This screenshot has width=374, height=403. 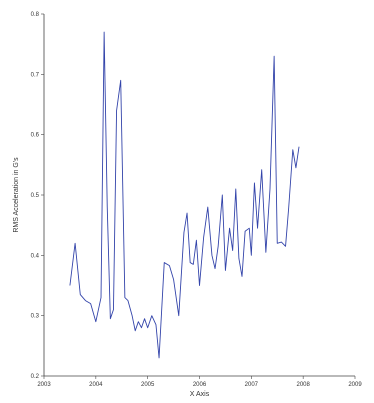 What do you see at coordinates (148, 385) in the screenshot?
I see `x-tick-label: 2005` at bounding box center [148, 385].